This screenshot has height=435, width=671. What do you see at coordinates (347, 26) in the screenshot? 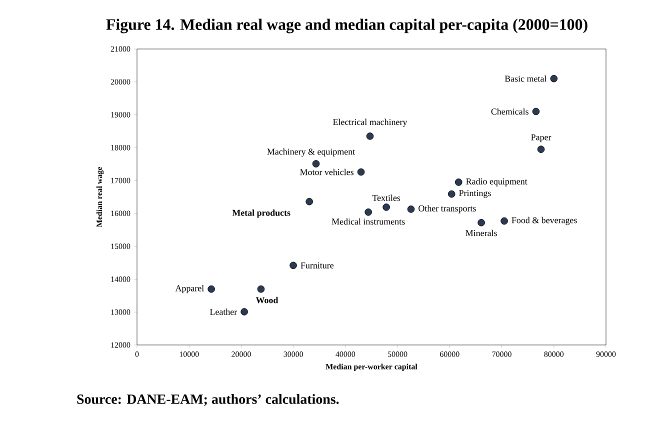
I see `chart-title: Figure 14. Median real wage and median capital per-capita (2000=100)` at bounding box center [347, 26].